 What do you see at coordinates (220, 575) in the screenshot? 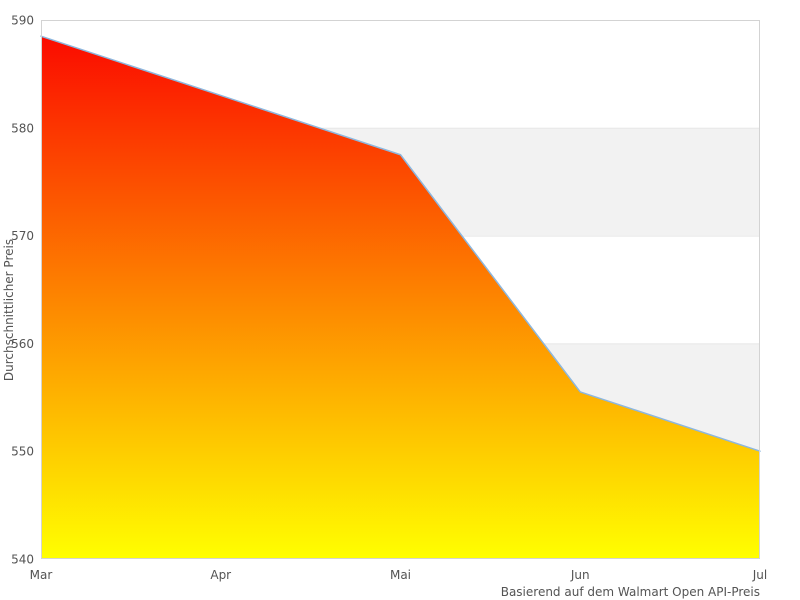
I see `x-tick-label: Apr` at bounding box center [220, 575].